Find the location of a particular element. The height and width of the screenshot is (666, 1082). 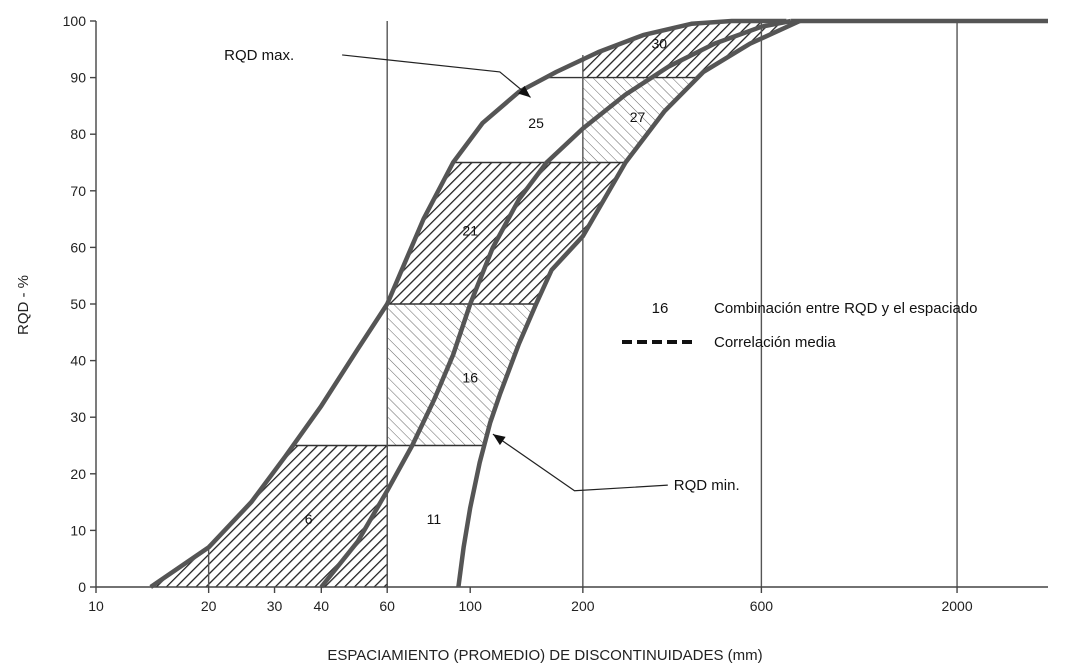

x-tick-label-600: 600 is located at coordinates (762, 606).